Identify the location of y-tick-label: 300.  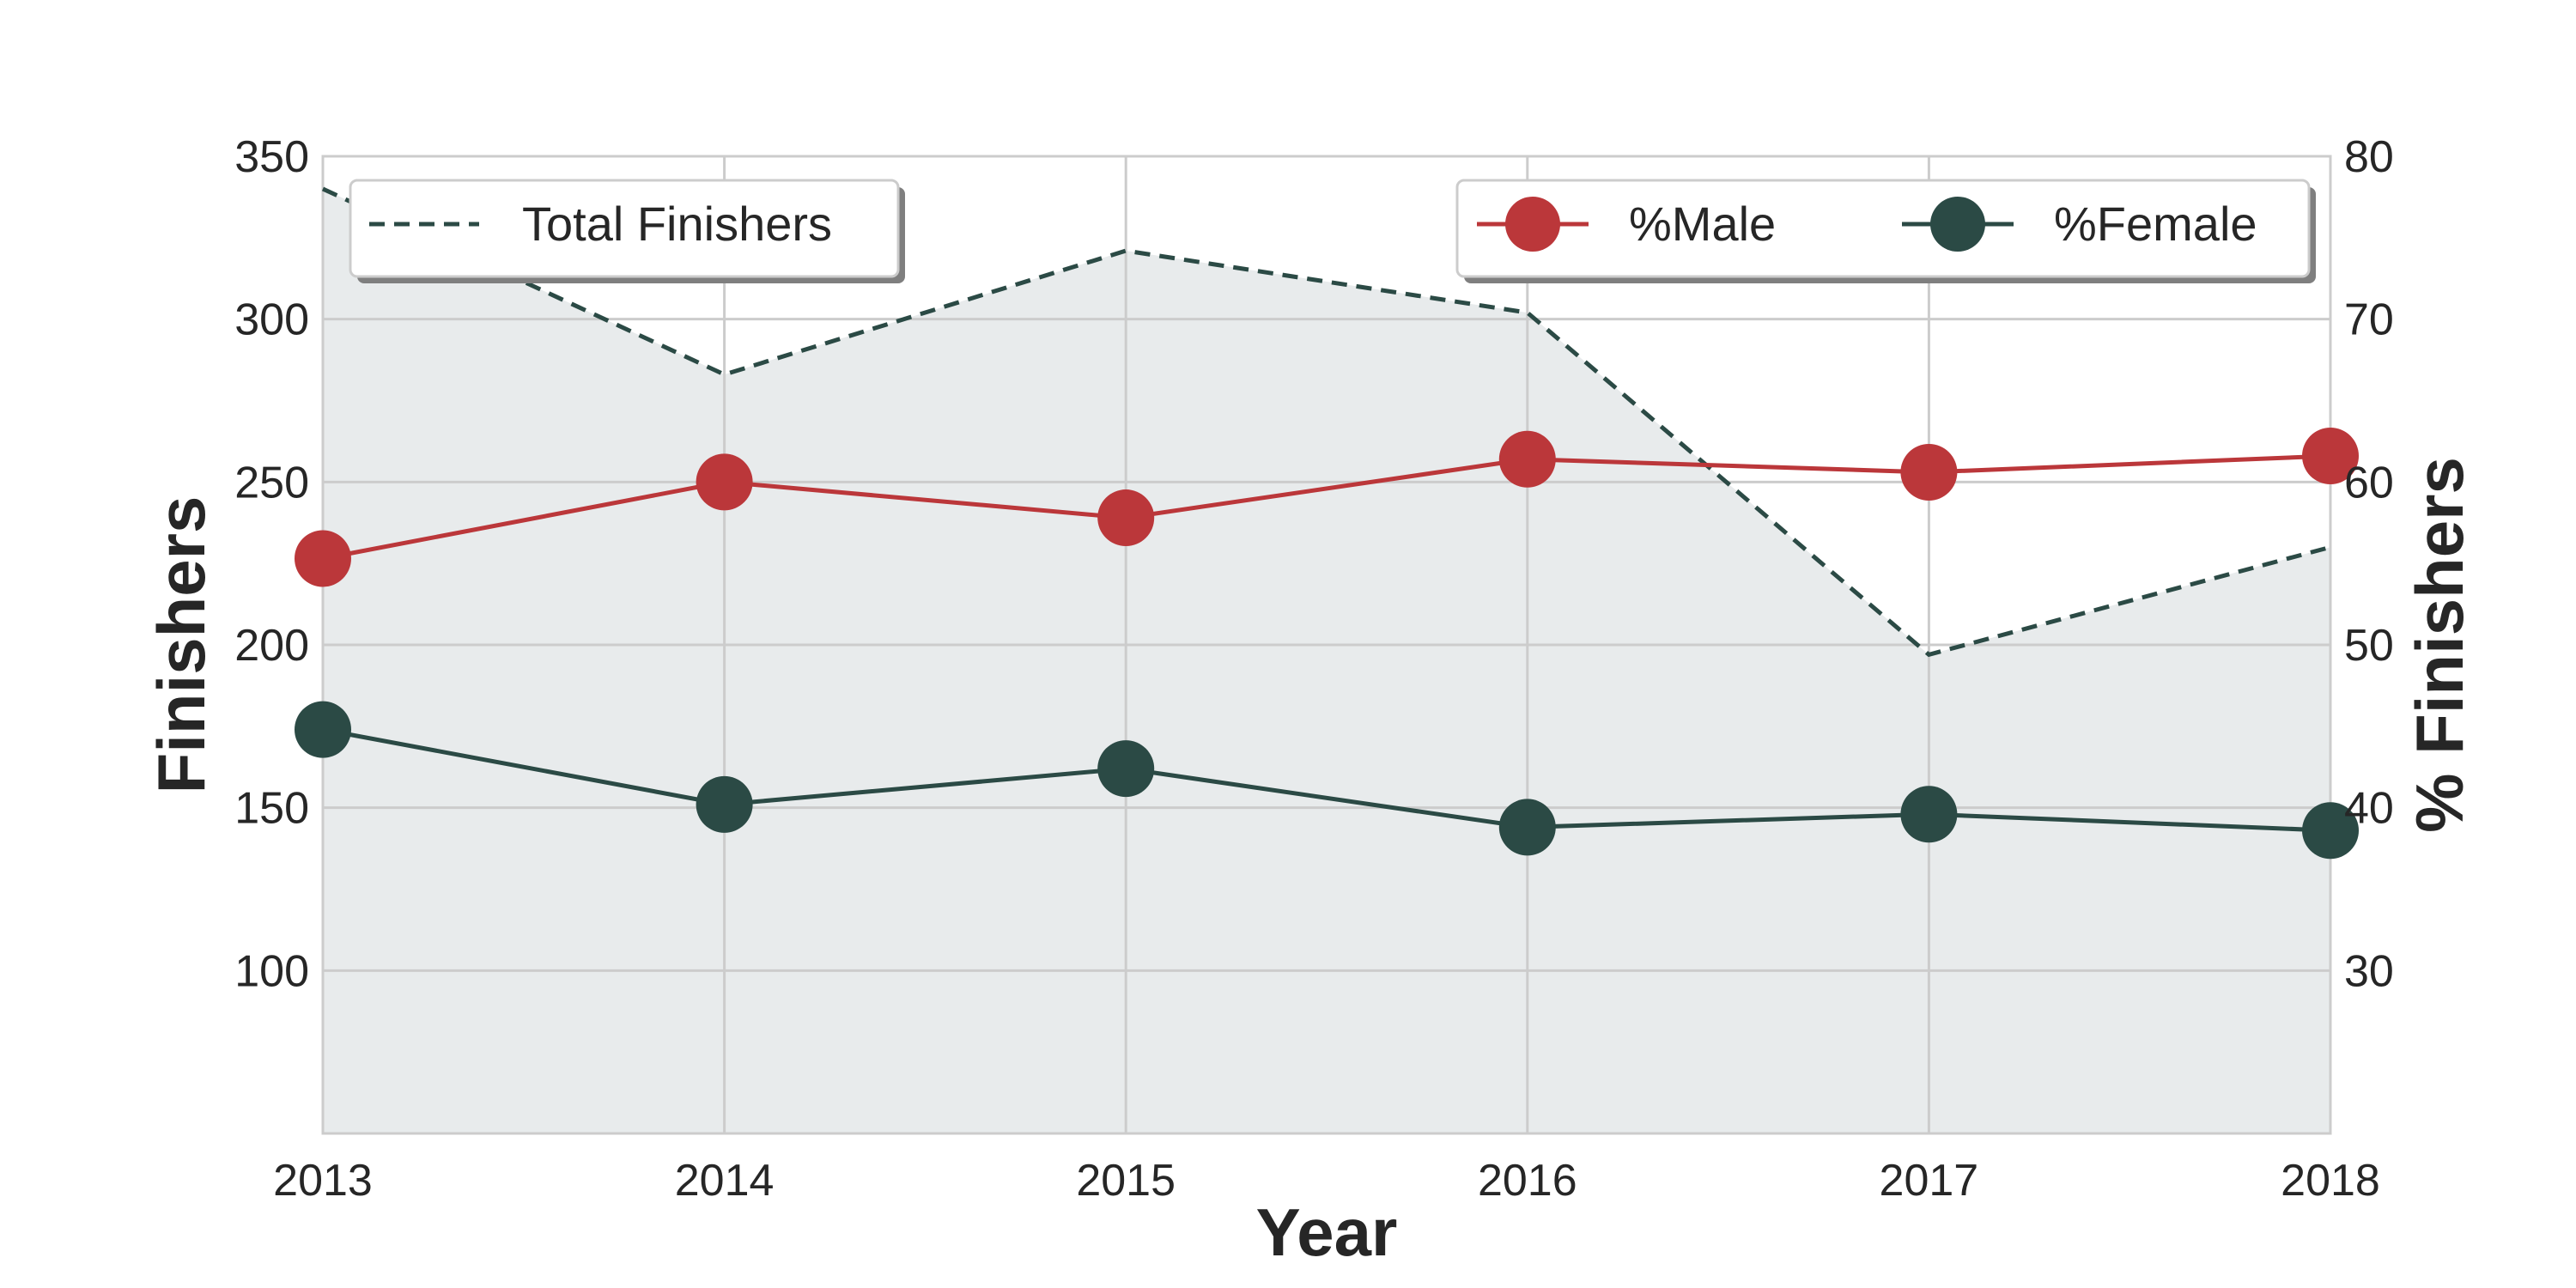
(271, 320).